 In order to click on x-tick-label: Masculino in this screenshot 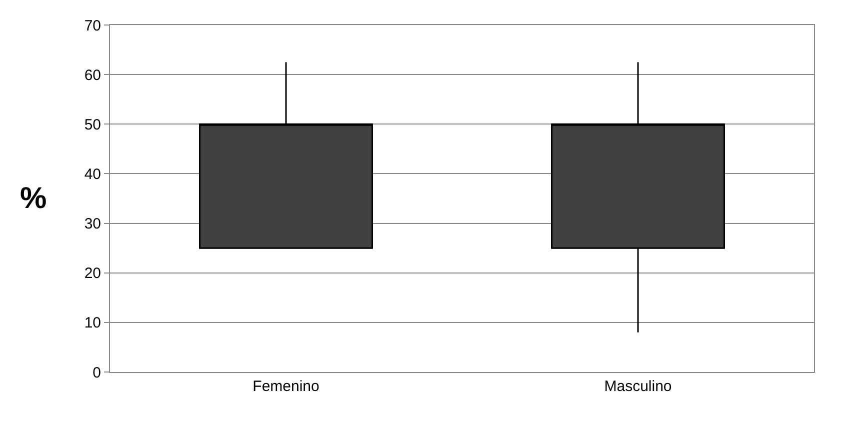, I will do `click(638, 386)`.